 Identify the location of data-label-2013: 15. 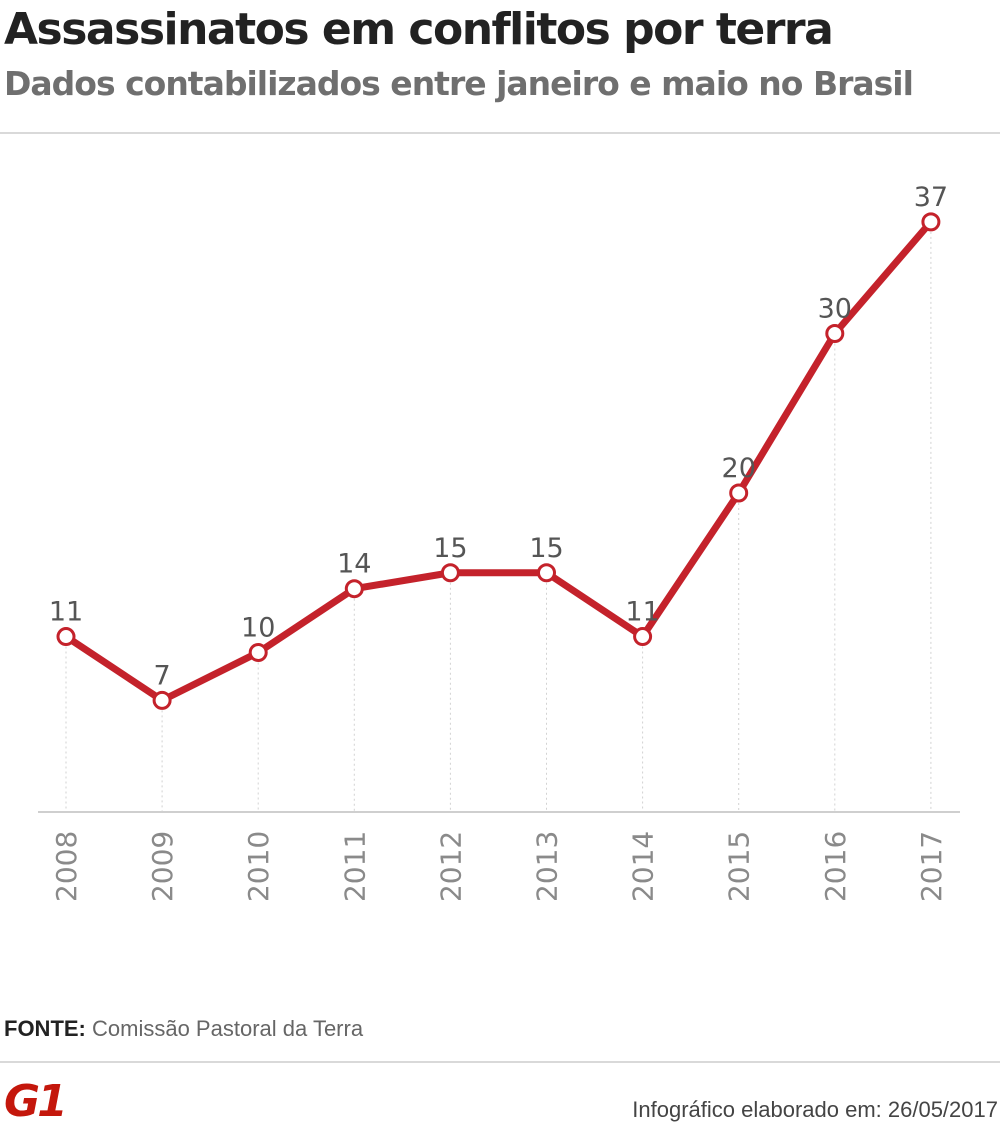
(546, 548).